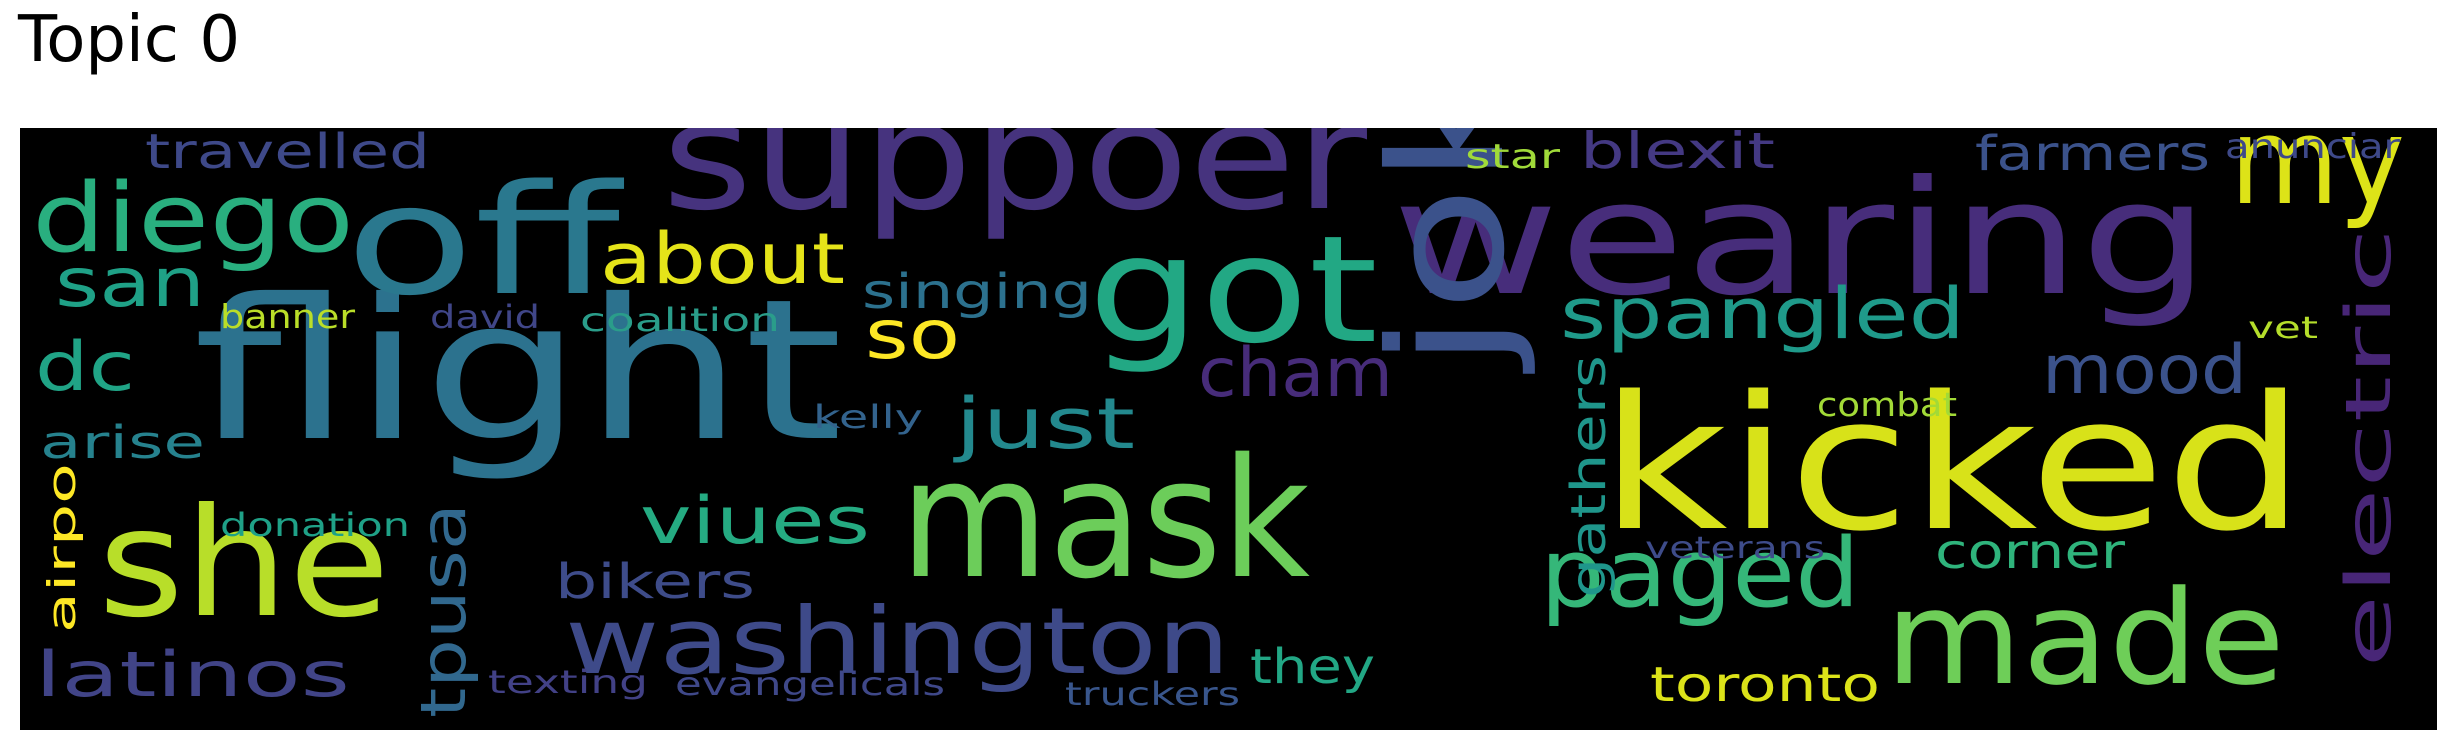 The image size is (2456, 752). What do you see at coordinates (192, 674) in the screenshot?
I see `word-latinos: latinos` at bounding box center [192, 674].